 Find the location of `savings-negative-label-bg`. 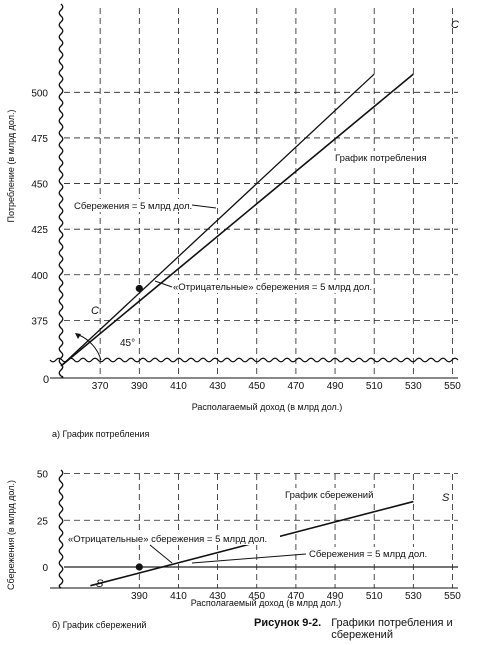

savings-negative-label-bg is located at coordinates (173, 538).